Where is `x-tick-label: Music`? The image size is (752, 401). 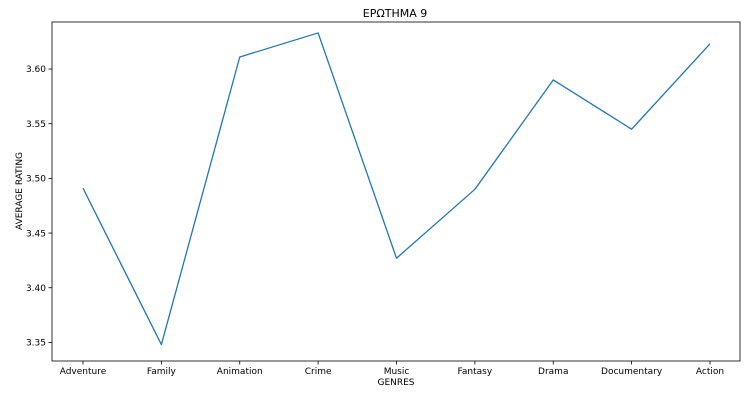 x-tick-label: Music is located at coordinates (397, 372).